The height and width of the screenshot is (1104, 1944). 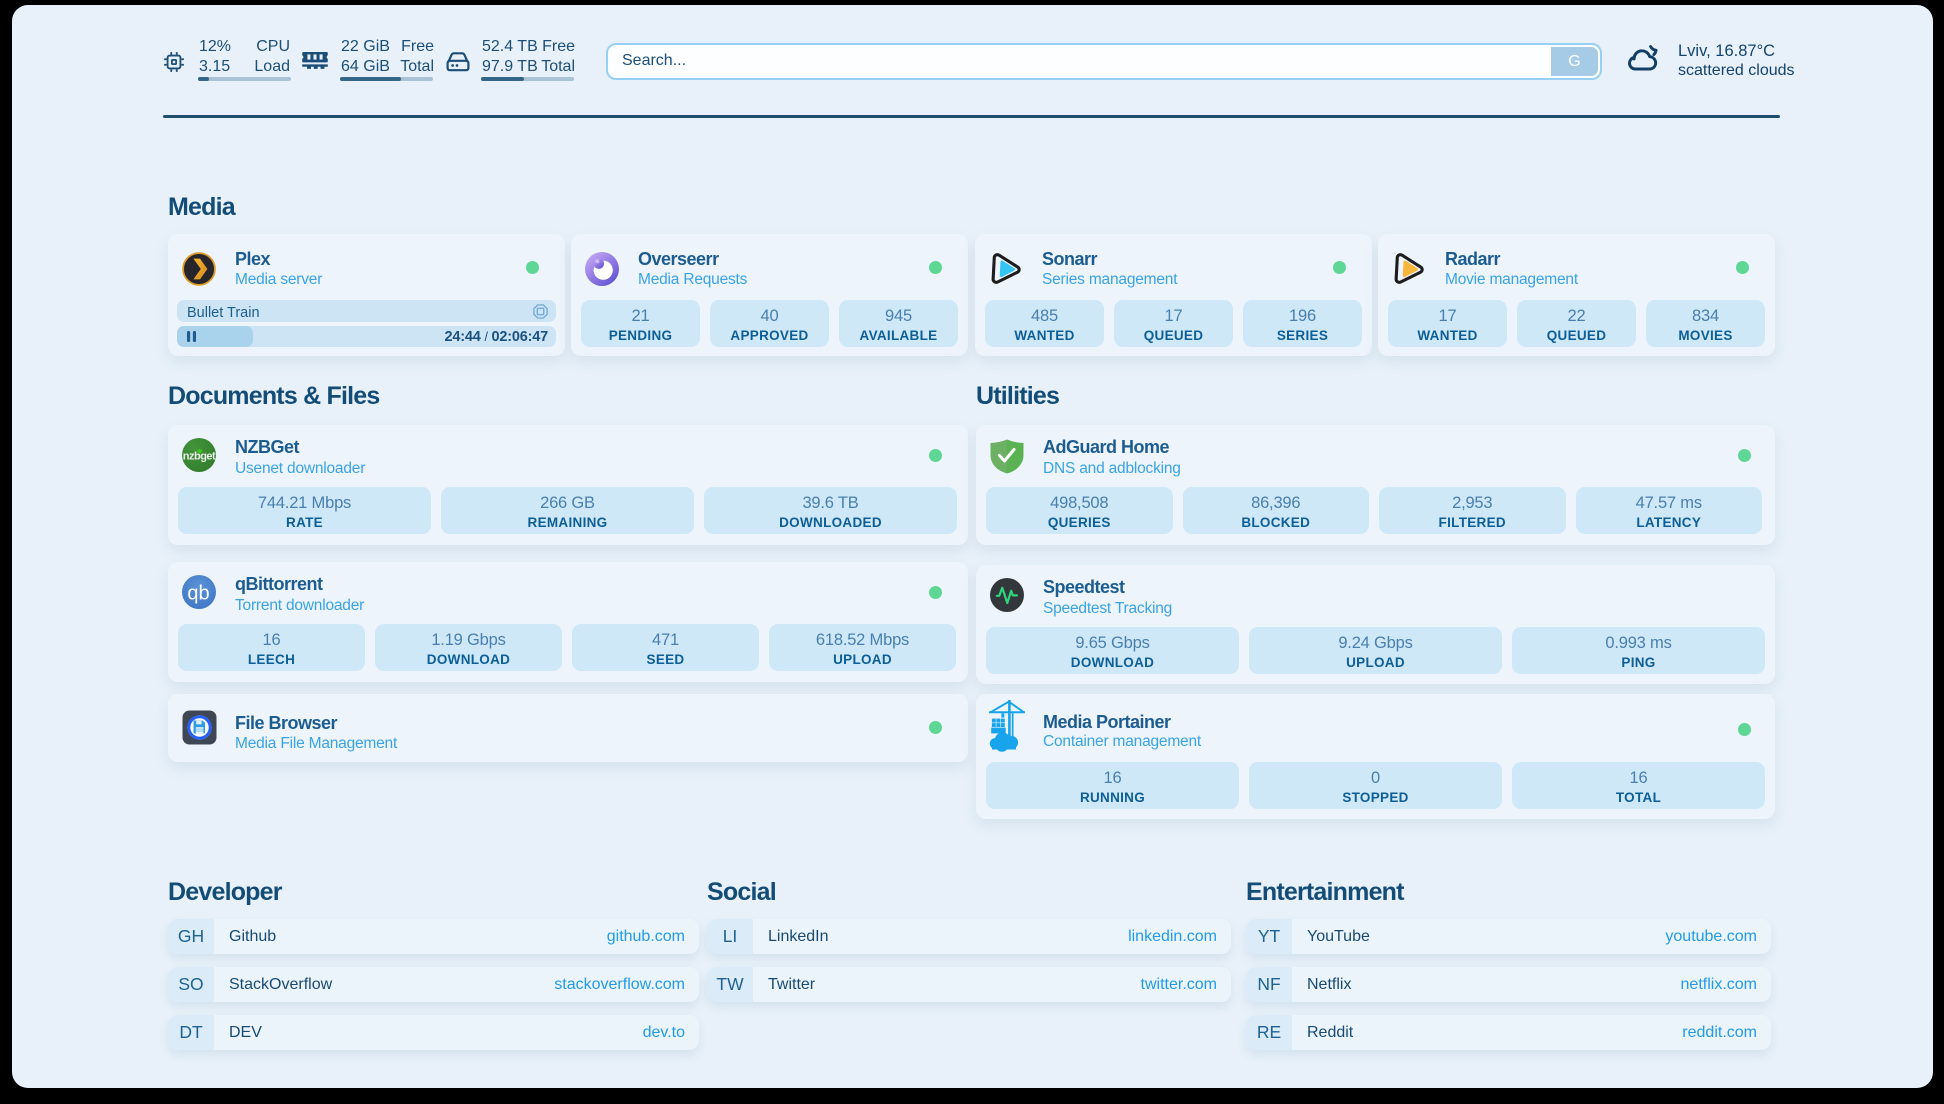 I want to click on svg-text: nzbget, so click(x=199, y=457).